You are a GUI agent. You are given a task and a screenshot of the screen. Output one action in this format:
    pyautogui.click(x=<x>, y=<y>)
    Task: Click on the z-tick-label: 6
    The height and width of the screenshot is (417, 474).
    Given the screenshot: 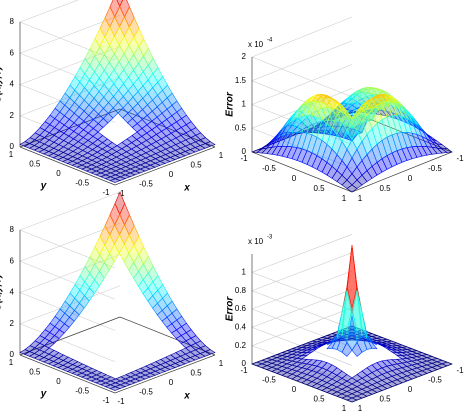 What is the action you would take?
    pyautogui.click(x=12, y=260)
    